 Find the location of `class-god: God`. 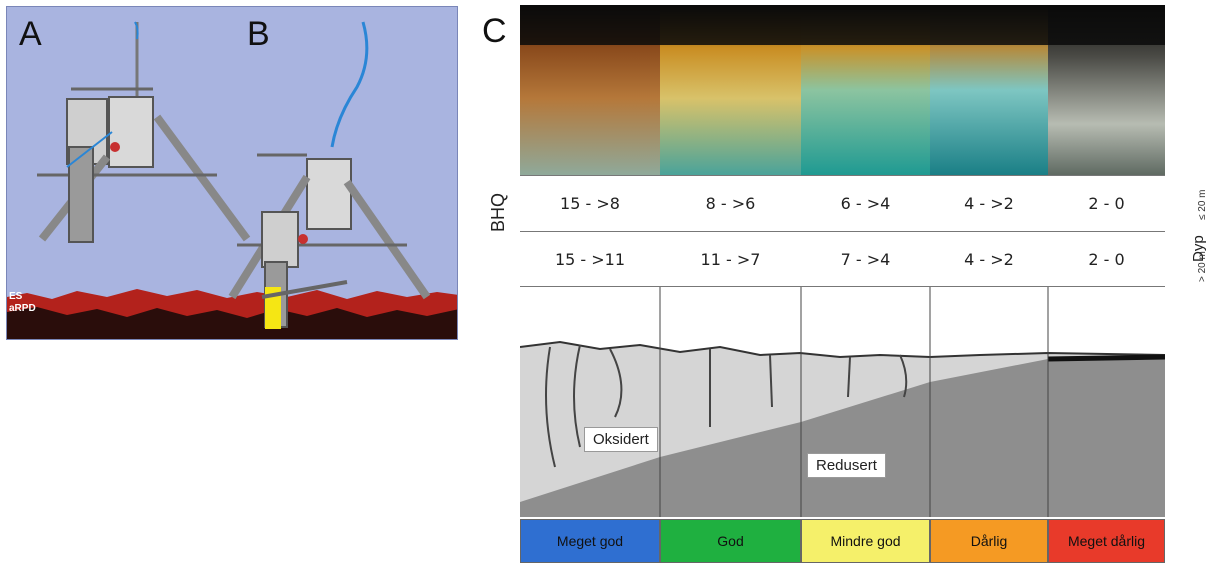

class-god: God is located at coordinates (730, 541).